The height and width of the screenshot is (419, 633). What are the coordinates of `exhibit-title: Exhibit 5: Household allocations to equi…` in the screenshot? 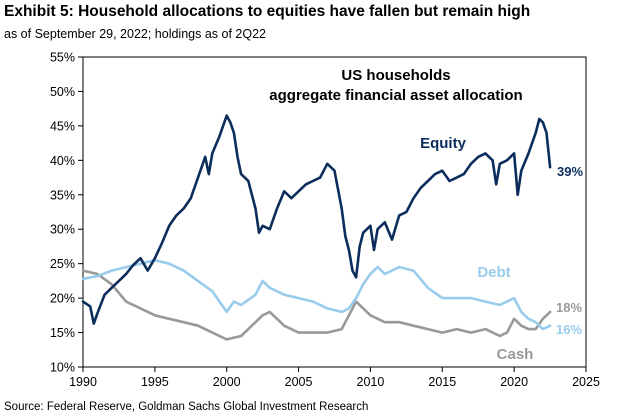 It's located at (267, 11).